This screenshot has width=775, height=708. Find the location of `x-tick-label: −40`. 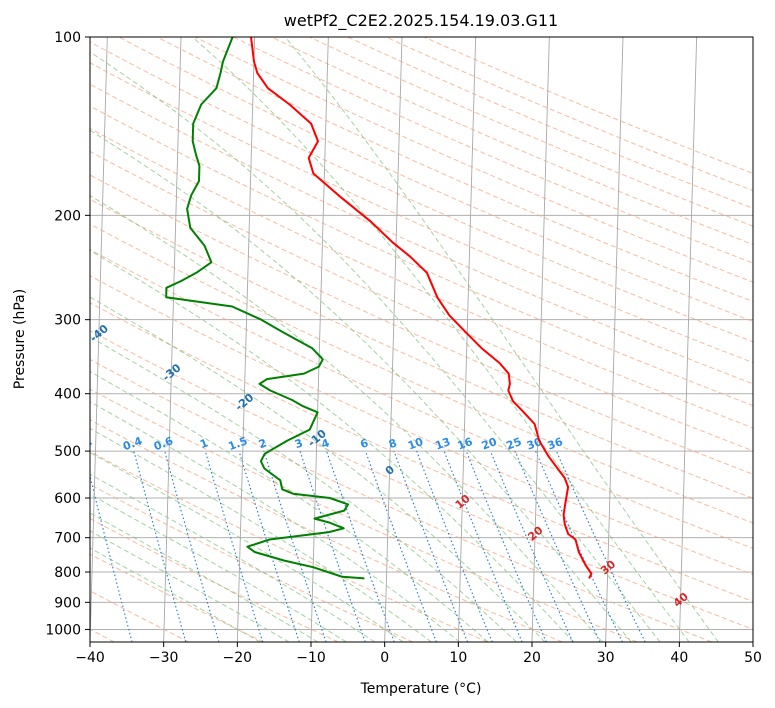

x-tick-label: −40 is located at coordinates (90, 658).